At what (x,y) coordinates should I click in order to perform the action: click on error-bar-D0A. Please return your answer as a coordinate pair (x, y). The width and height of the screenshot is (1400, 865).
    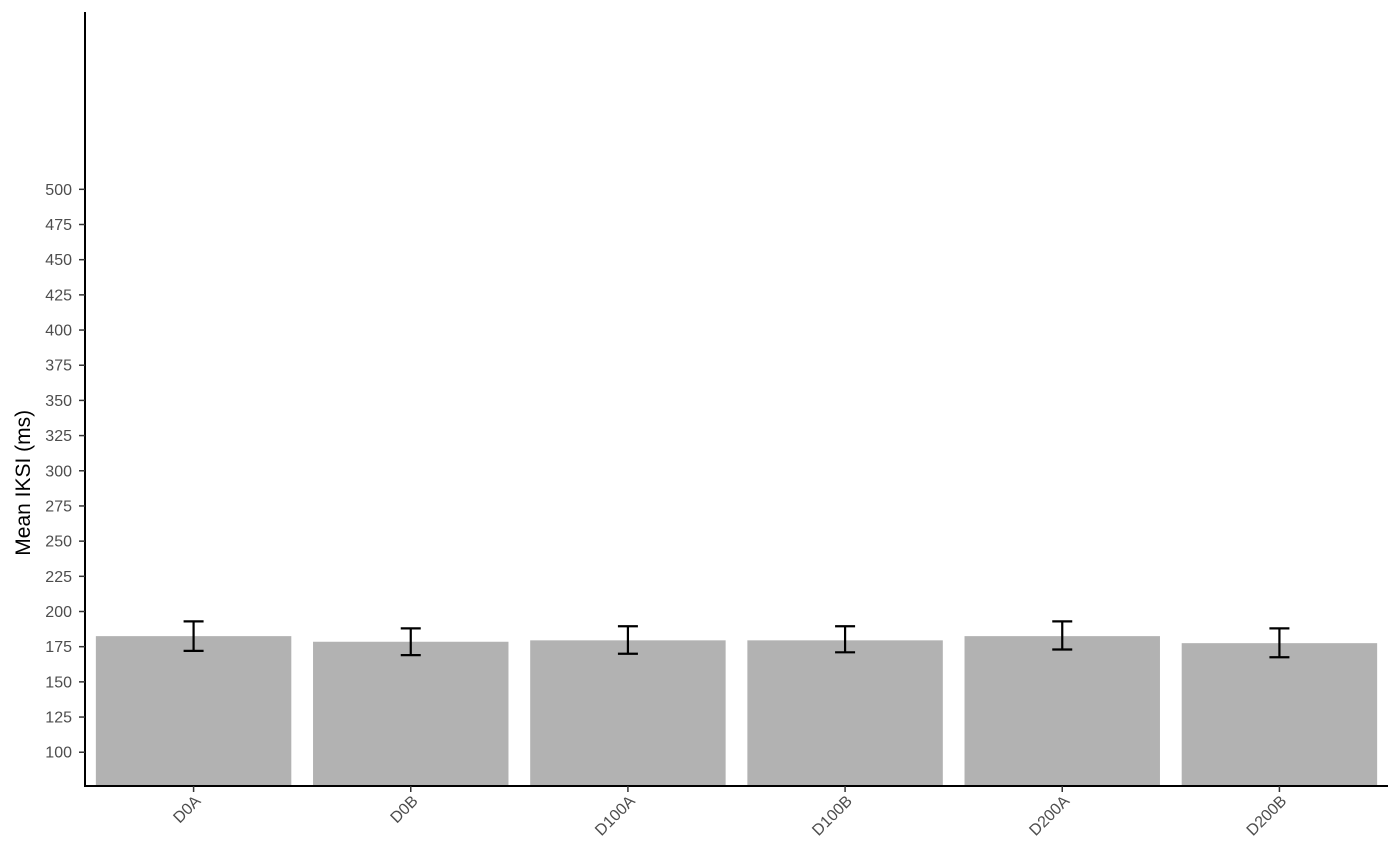
    Looking at the image, I should click on (193, 636).